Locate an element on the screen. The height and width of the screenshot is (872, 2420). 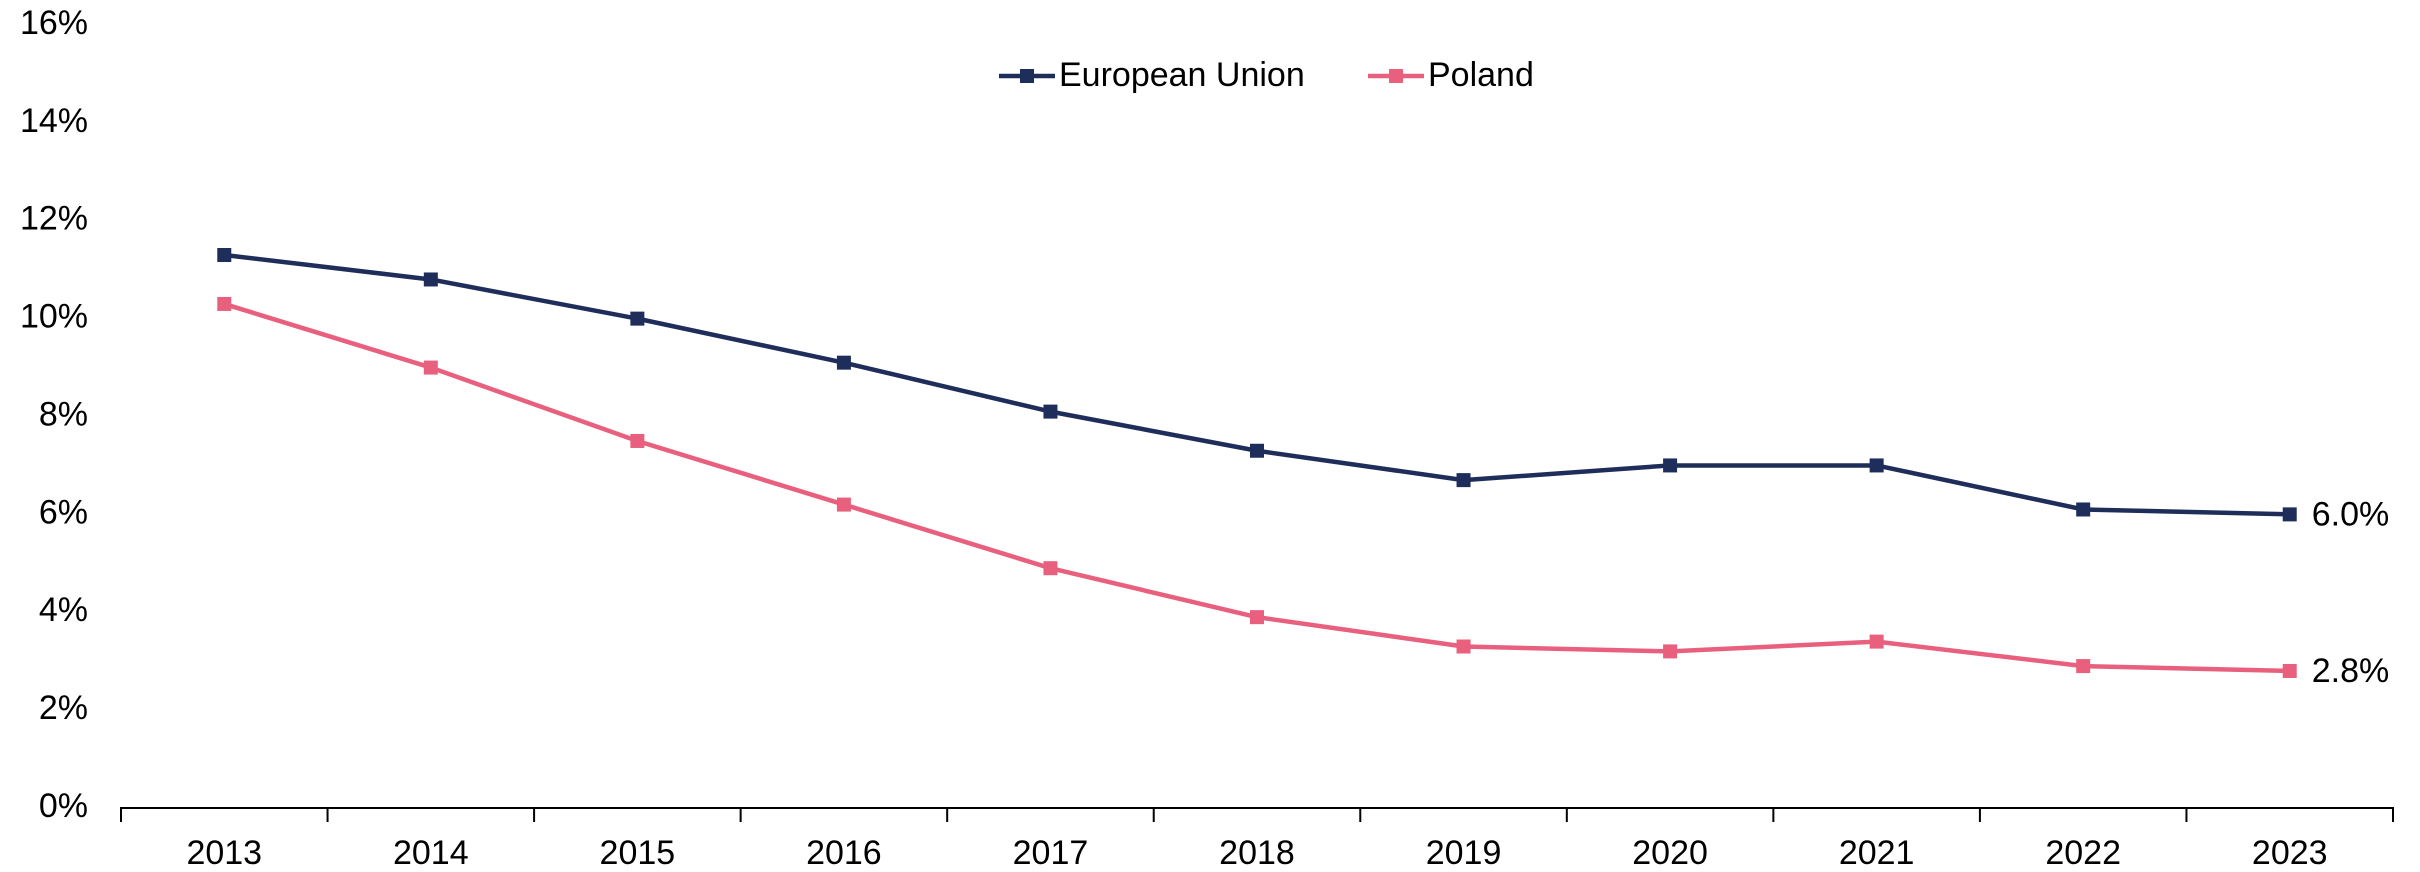
x-tick-label: 2019 is located at coordinates (1464, 853).